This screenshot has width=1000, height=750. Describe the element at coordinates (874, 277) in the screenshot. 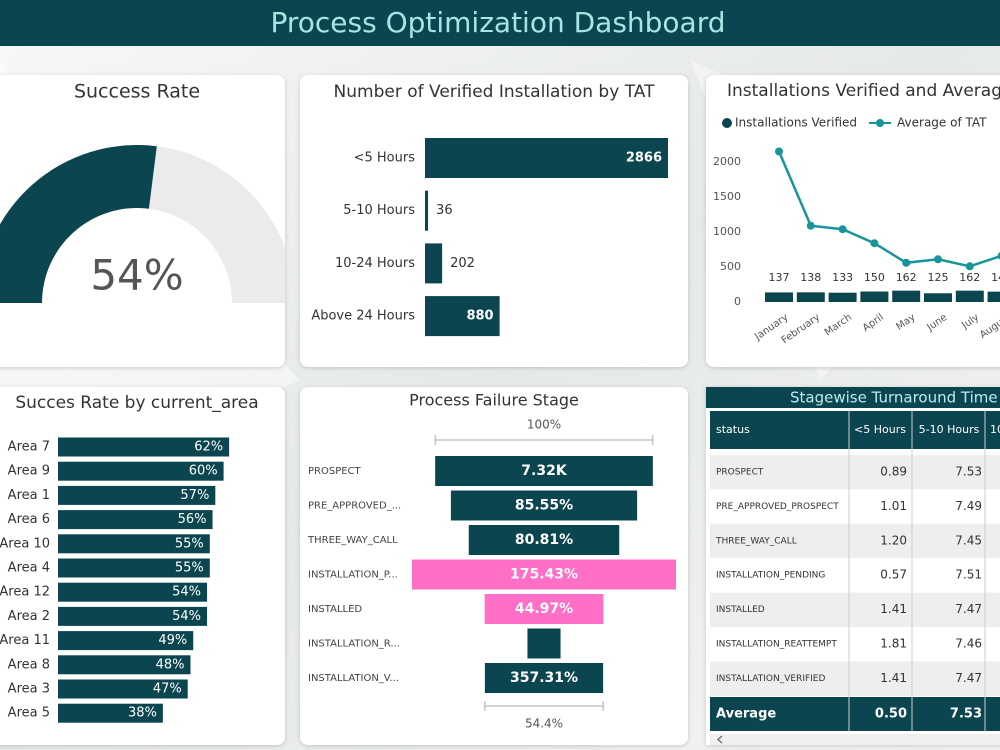

I see `bar-value-label: 150` at that location.